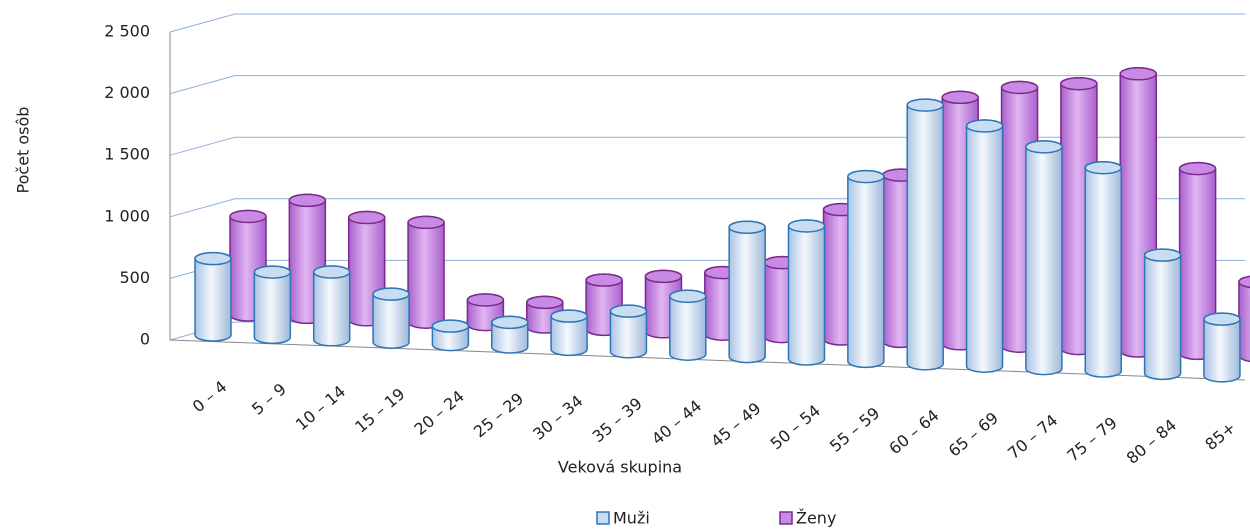 The width and height of the screenshot is (1250, 531). Describe the element at coordinates (23, 150) in the screenshot. I see `y-axis-title: Počet osôb` at that location.